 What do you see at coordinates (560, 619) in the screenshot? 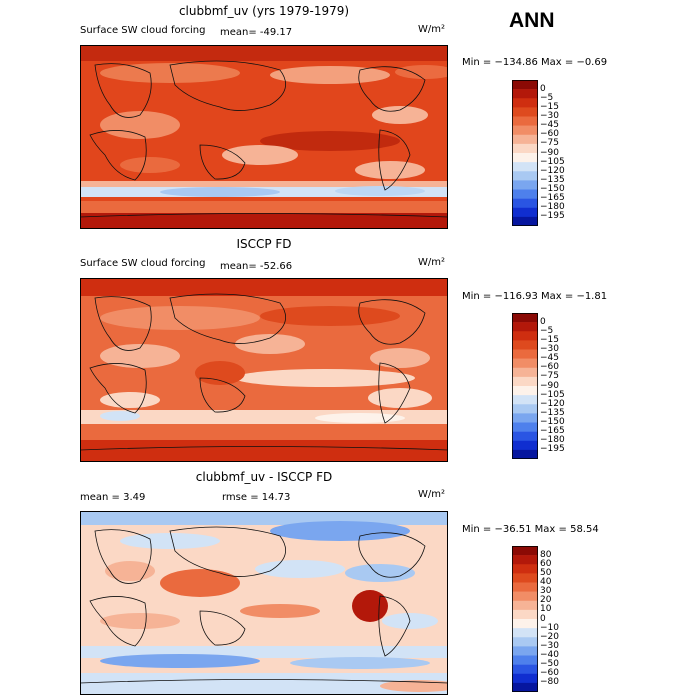
I see `panel3-colorbar-labels: 80 60 50 40 30 20 10 0 −10 −20 −30 −40 −50 −60 −80` at bounding box center [560, 619].